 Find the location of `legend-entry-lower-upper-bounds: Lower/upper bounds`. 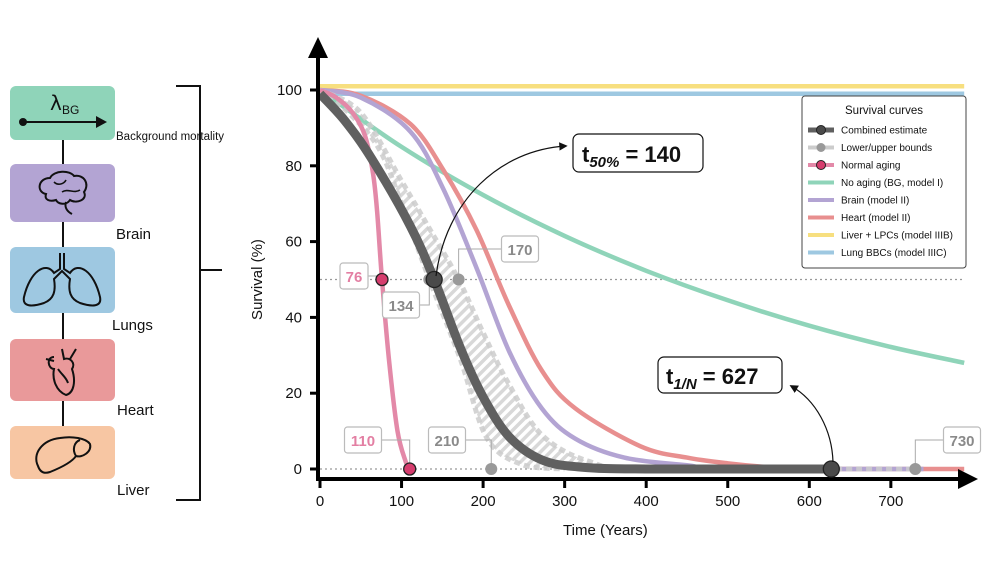

legend-entry-lower-upper-bounds: Lower/upper bounds is located at coordinates (886, 148).